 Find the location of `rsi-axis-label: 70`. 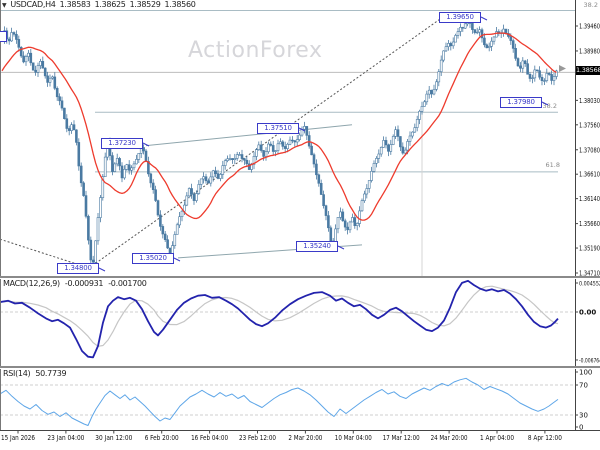

rsi-axis-label: 70 is located at coordinates (583, 386).